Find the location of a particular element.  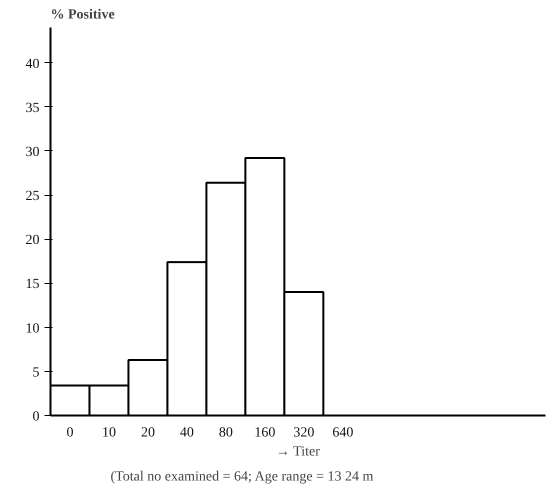

y-tick-label: 15 is located at coordinates (33, 284).